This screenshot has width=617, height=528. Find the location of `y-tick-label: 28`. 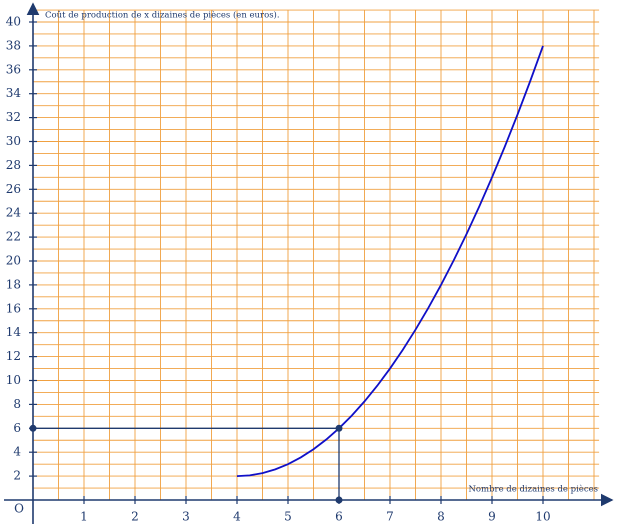

y-tick-label: 28 is located at coordinates (13, 165).